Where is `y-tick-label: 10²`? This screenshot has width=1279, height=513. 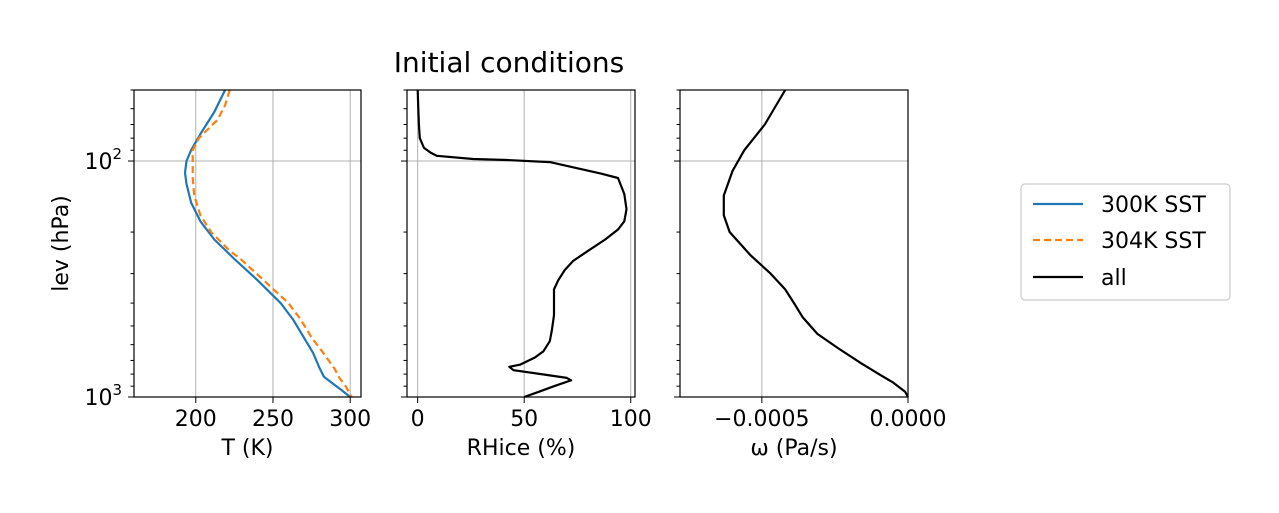
y-tick-label: 10² is located at coordinates (103, 160).